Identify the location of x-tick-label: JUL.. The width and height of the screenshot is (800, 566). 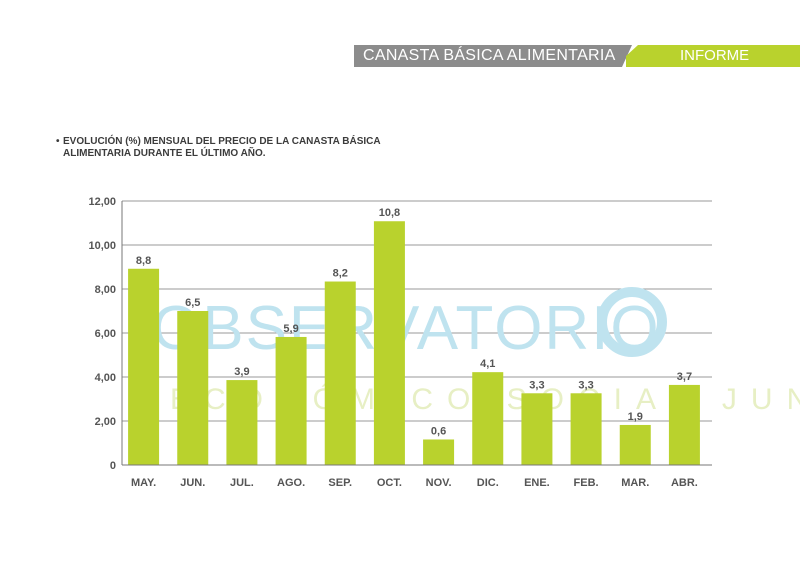
(242, 483).